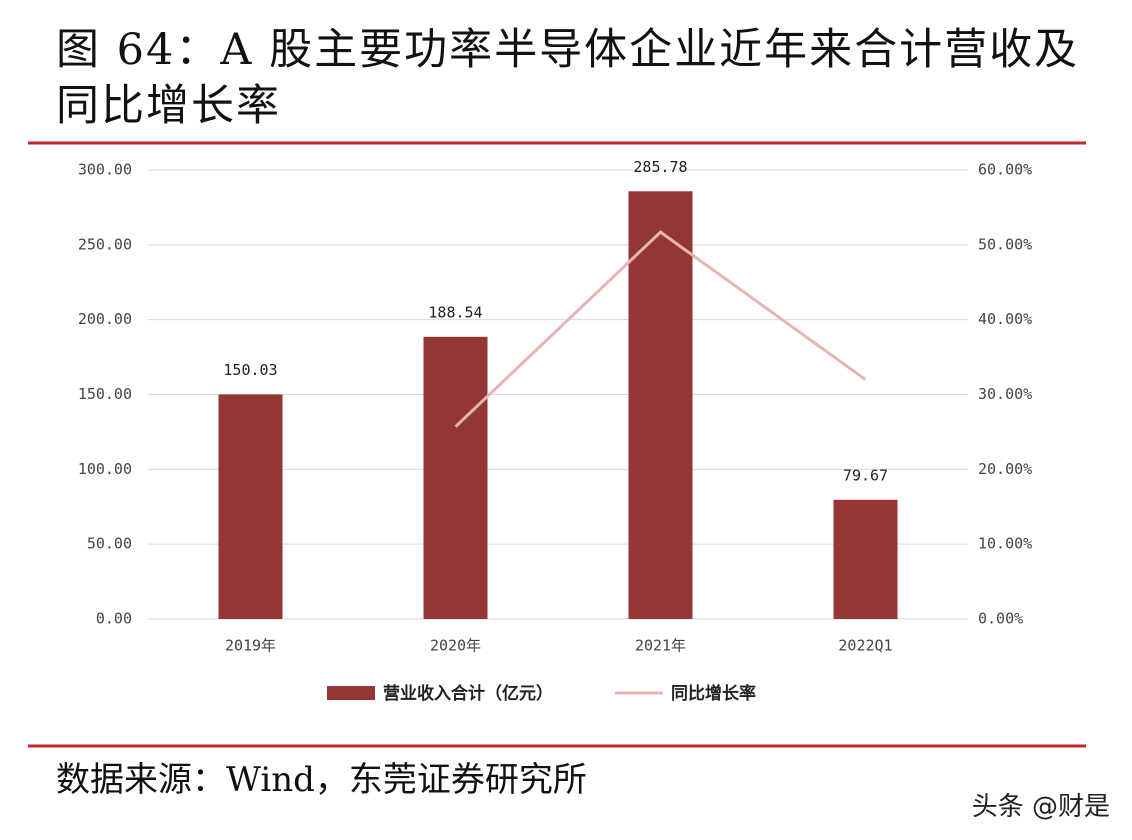  What do you see at coordinates (865, 475) in the screenshot?
I see `data-label: 79.67` at bounding box center [865, 475].